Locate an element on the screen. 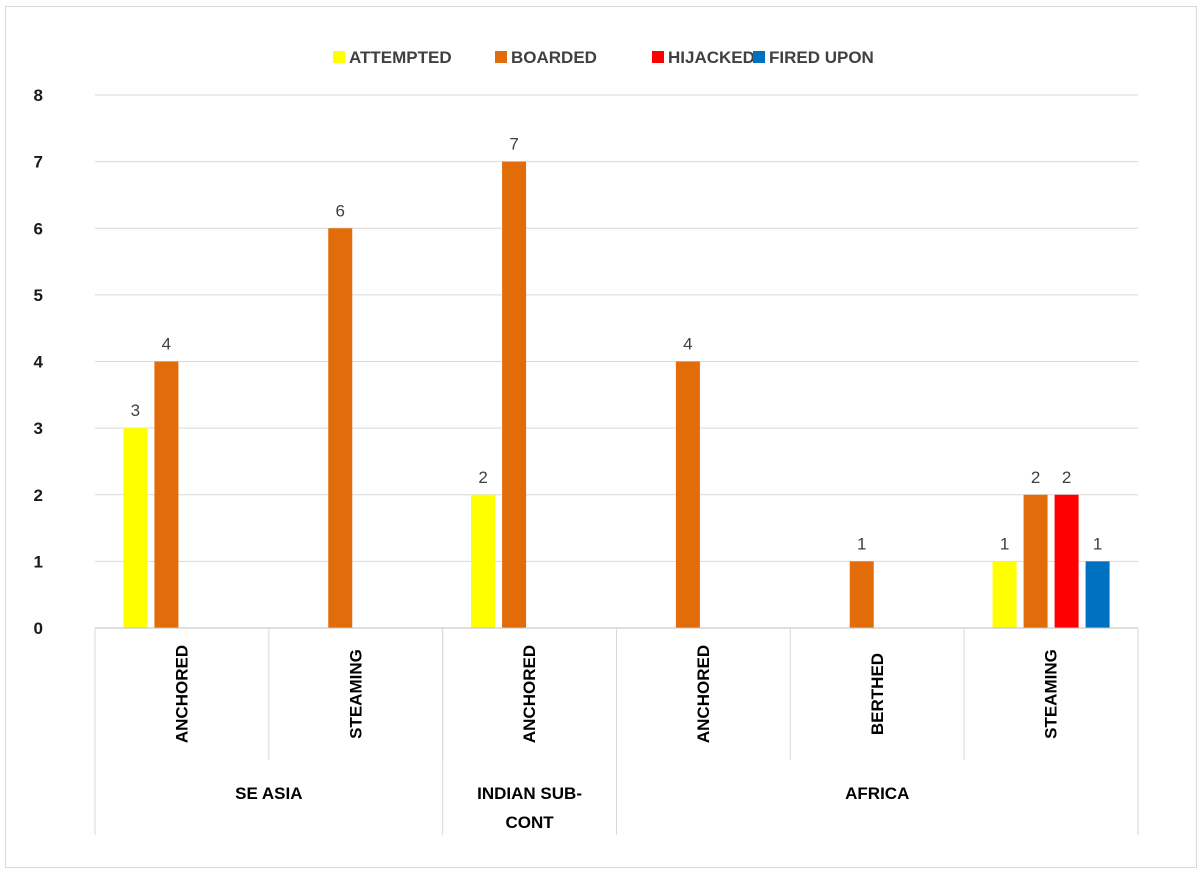 This screenshot has height=875, width=1204. group-label-line2: CONT is located at coordinates (529, 822).